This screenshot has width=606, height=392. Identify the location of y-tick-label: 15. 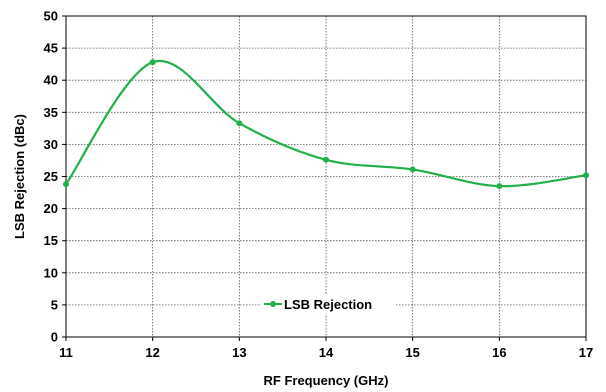
(51, 240).